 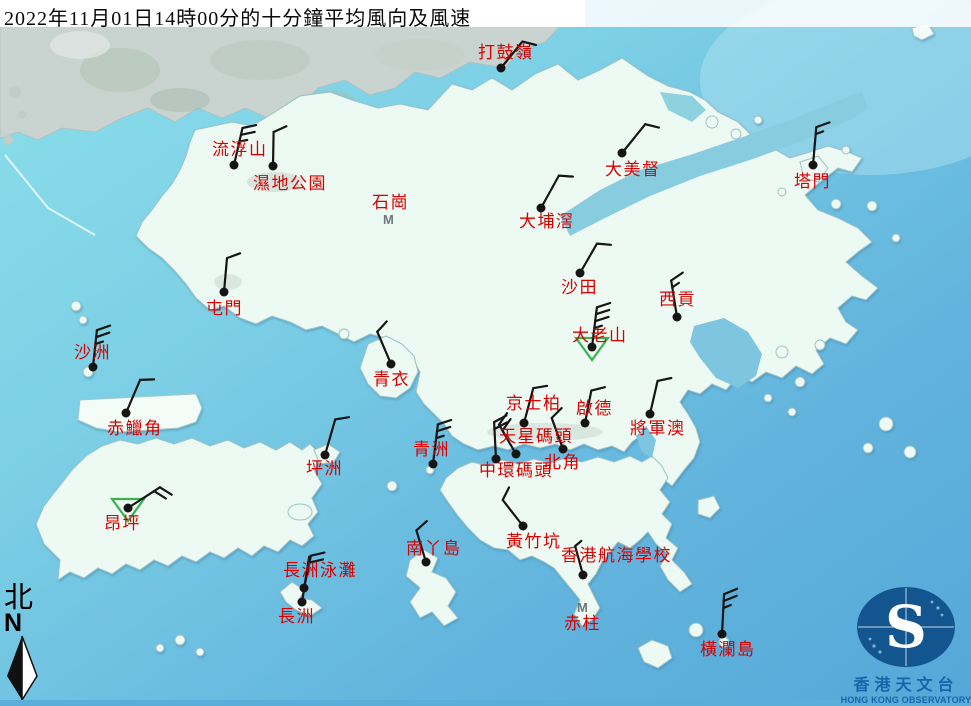 What do you see at coordinates (179, 509) in the screenshot?
I see `lantau-island` at bounding box center [179, 509].